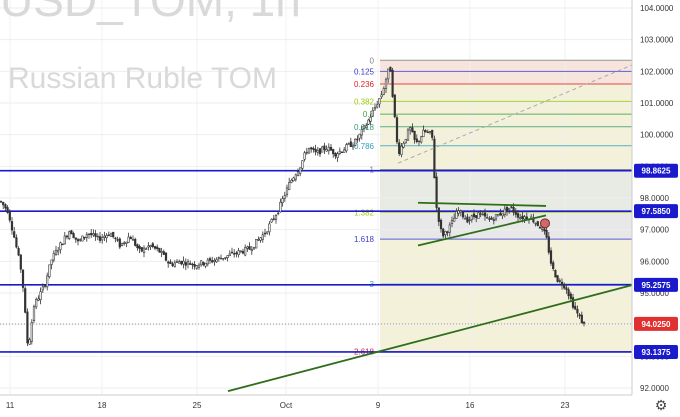  Describe the element at coordinates (654, 261) in the screenshot. I see `price-tick-label: 96.0000` at that location.